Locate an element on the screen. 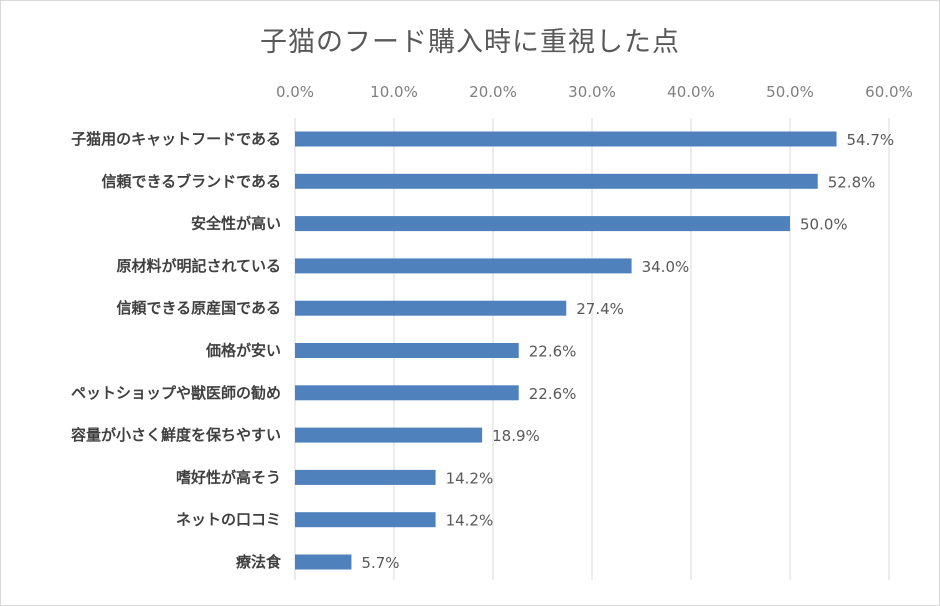 Image resolution: width=940 pixels, height=606 pixels. category-label: 子猫用のキャットフードである is located at coordinates (176, 139).